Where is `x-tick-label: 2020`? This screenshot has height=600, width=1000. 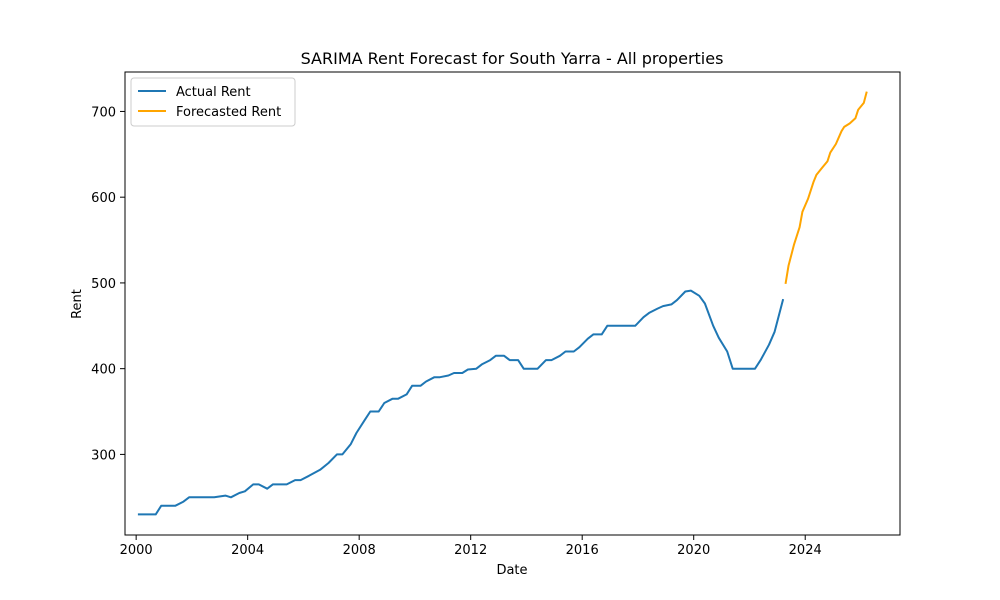 x-tick-label: 2020 is located at coordinates (693, 550).